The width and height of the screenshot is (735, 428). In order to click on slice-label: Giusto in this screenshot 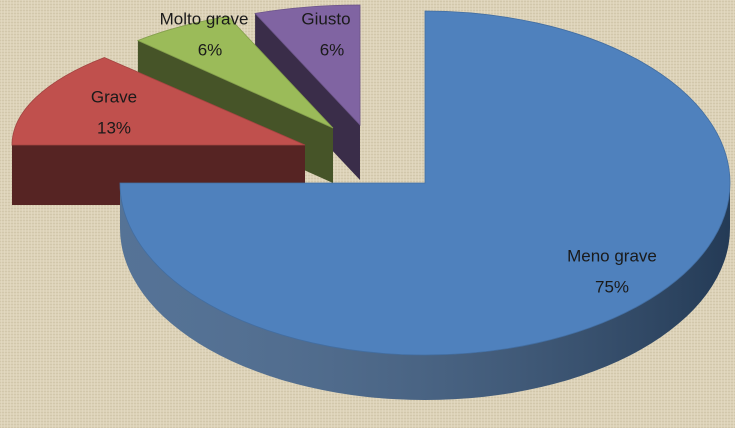, I will do `click(325, 18)`.